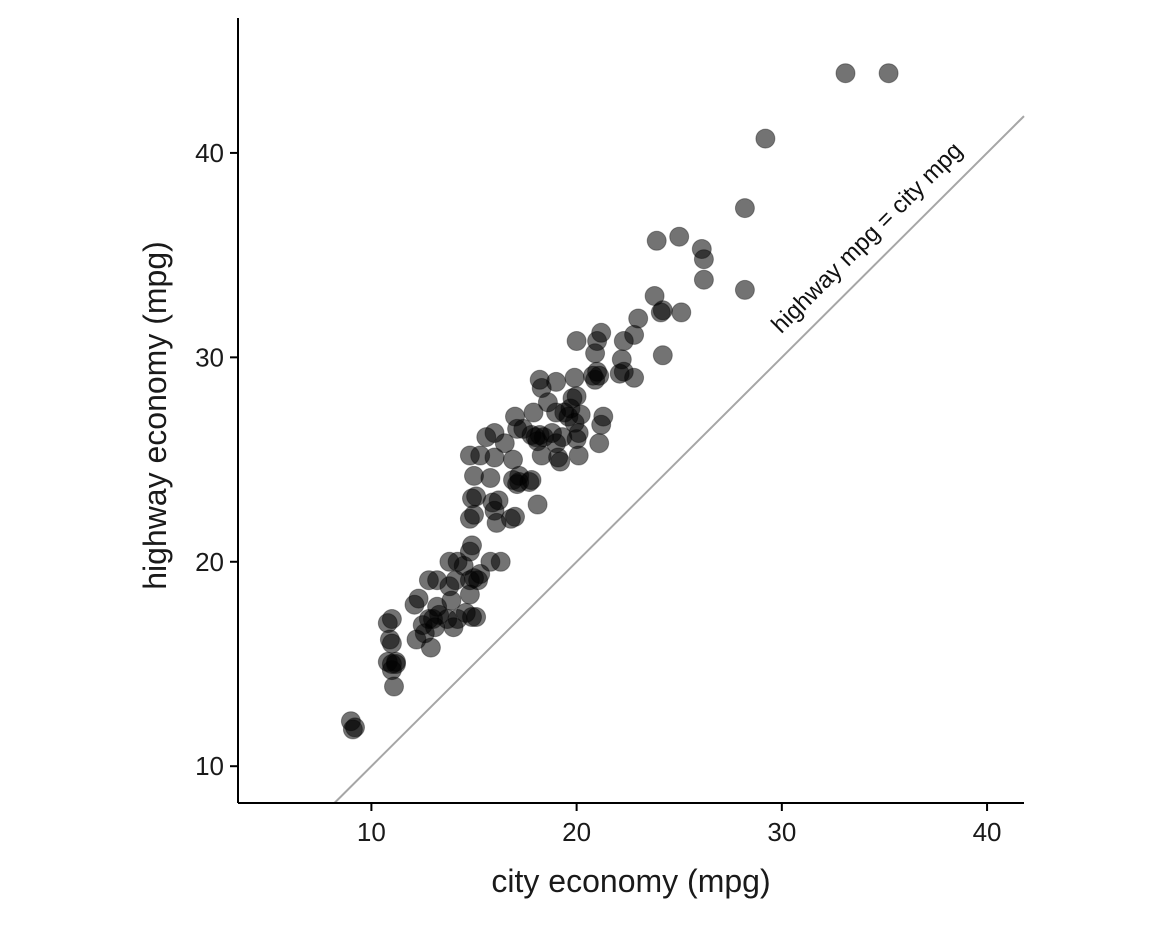 The height and width of the screenshot is (926, 1152). What do you see at coordinates (630, 881) in the screenshot?
I see `x-axis-title: city economy (mpg)` at bounding box center [630, 881].